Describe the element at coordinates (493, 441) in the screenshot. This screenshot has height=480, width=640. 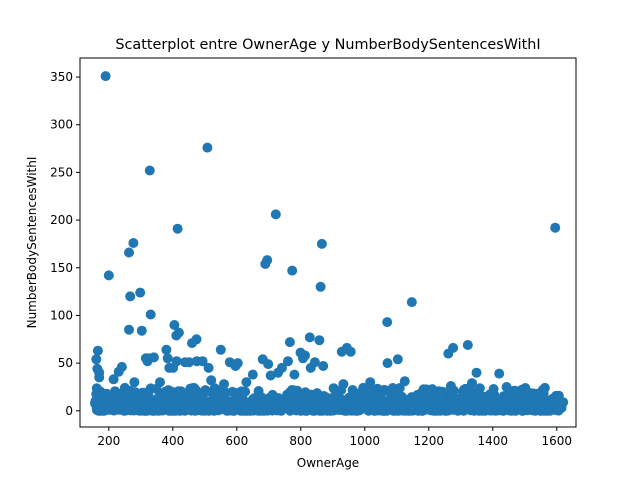
I see `x-tick-label: 1400` at that location.